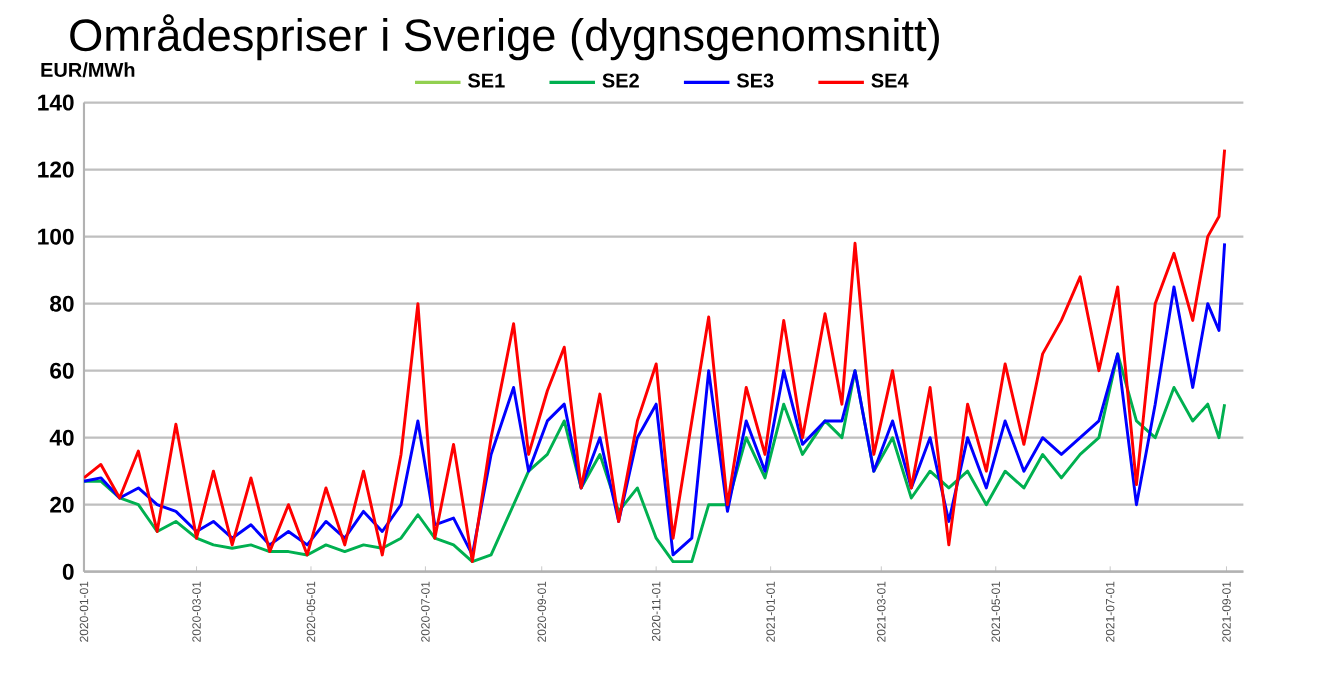  What do you see at coordinates (56, 102) in the screenshot?
I see `y-tick-label: 140` at bounding box center [56, 102].